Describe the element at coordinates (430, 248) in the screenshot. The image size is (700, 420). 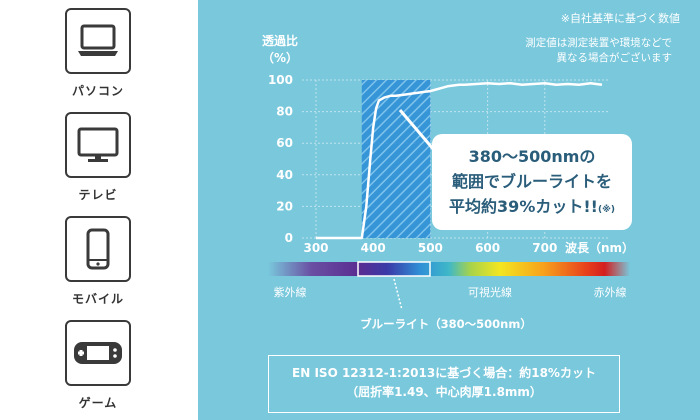
I see `x-tick-label: 500` at that location.